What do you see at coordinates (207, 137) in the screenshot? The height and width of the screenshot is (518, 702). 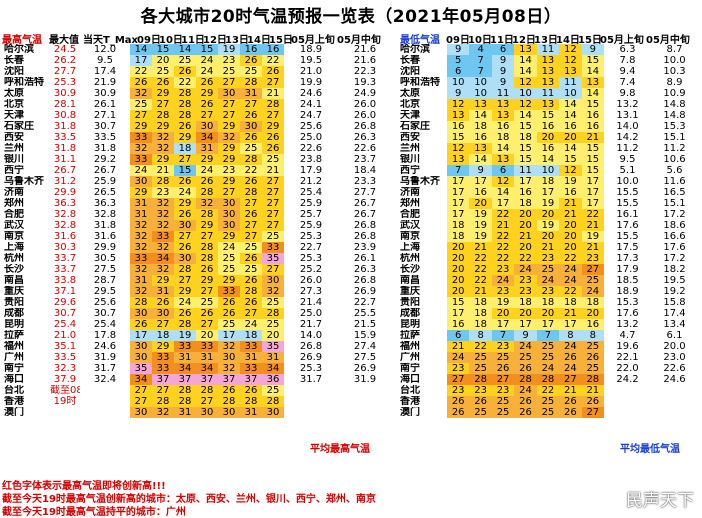 I see `forecast-max-cell: 34` at bounding box center [207, 137].